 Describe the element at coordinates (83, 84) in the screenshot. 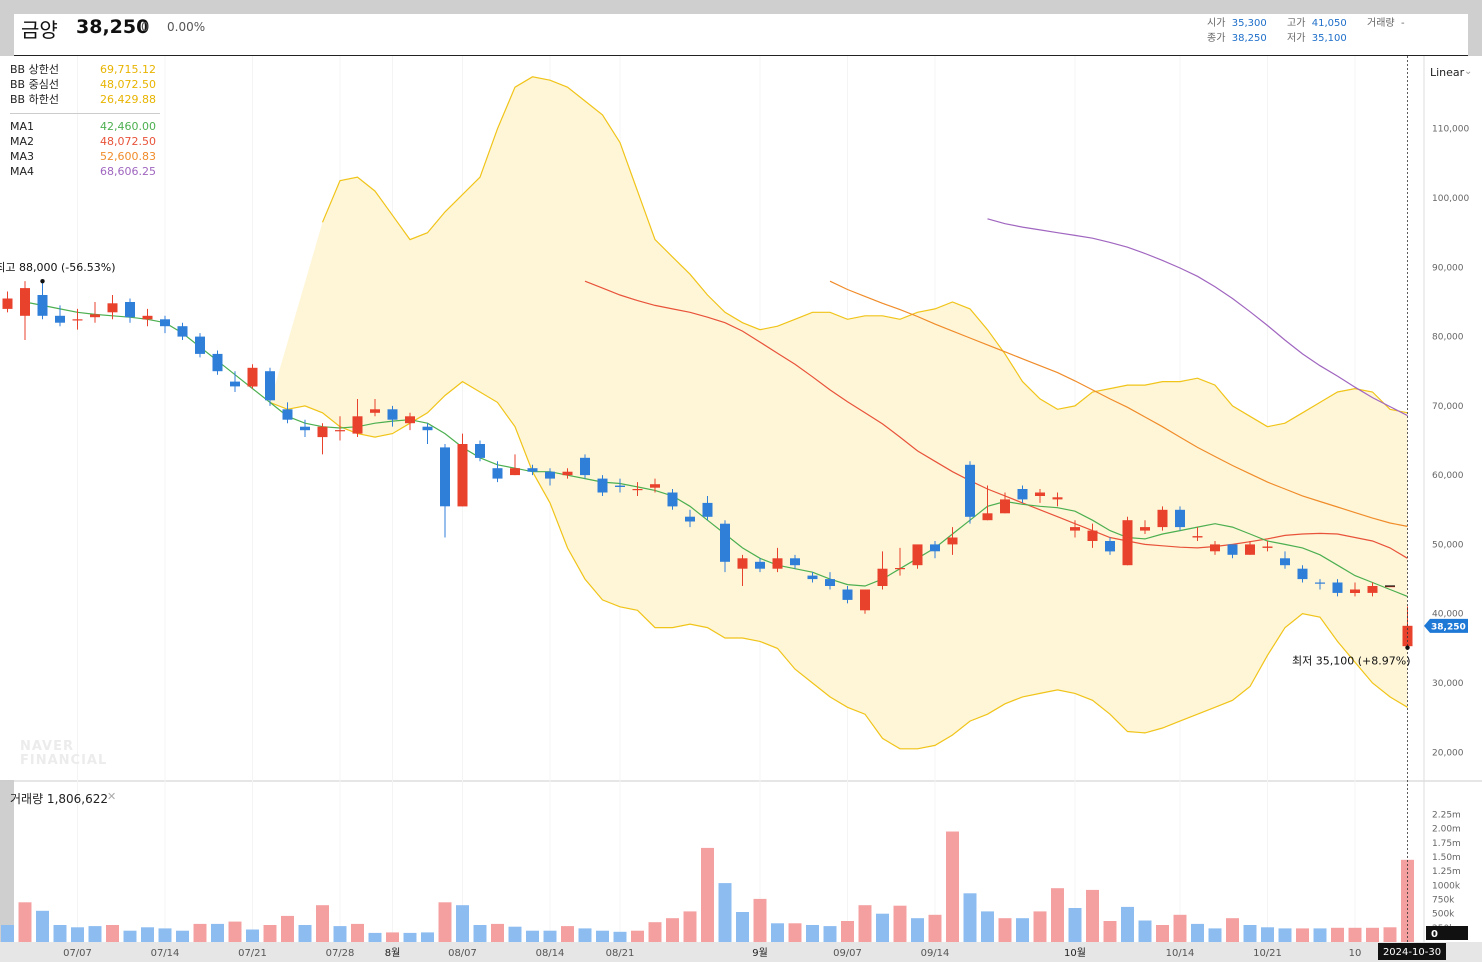

I see `legend-bb-middle: BB 중심선 48,072.50` at that location.